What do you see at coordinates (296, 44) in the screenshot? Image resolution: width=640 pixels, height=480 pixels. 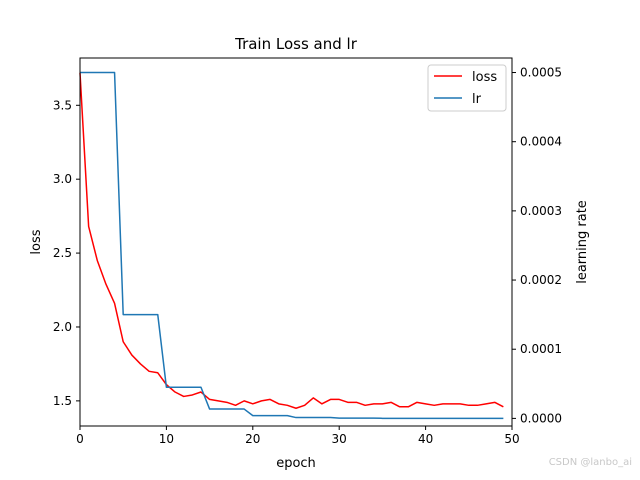 I see `chart-title: Train Loss and lr` at bounding box center [296, 44].